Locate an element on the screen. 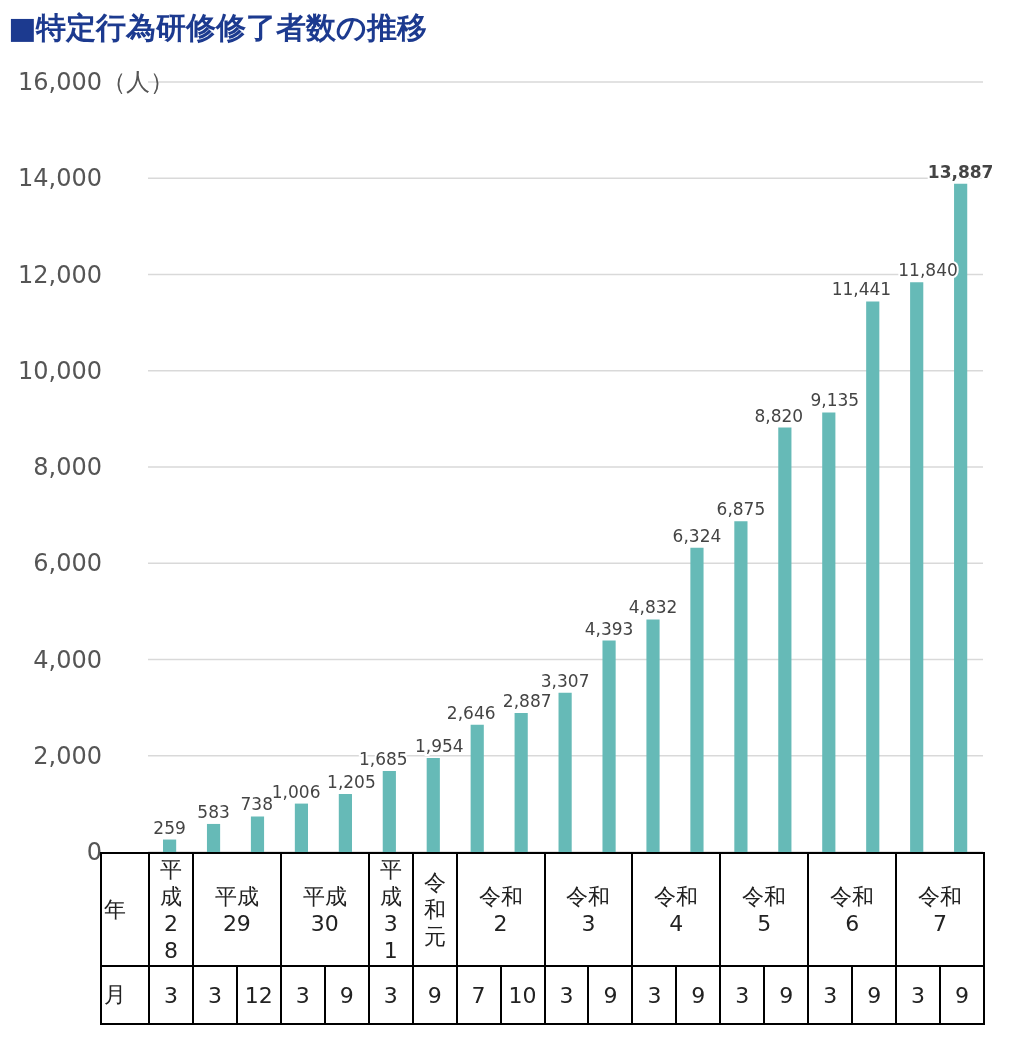 The image size is (1009, 1041). data-label: 13,887 is located at coordinates (960, 171).